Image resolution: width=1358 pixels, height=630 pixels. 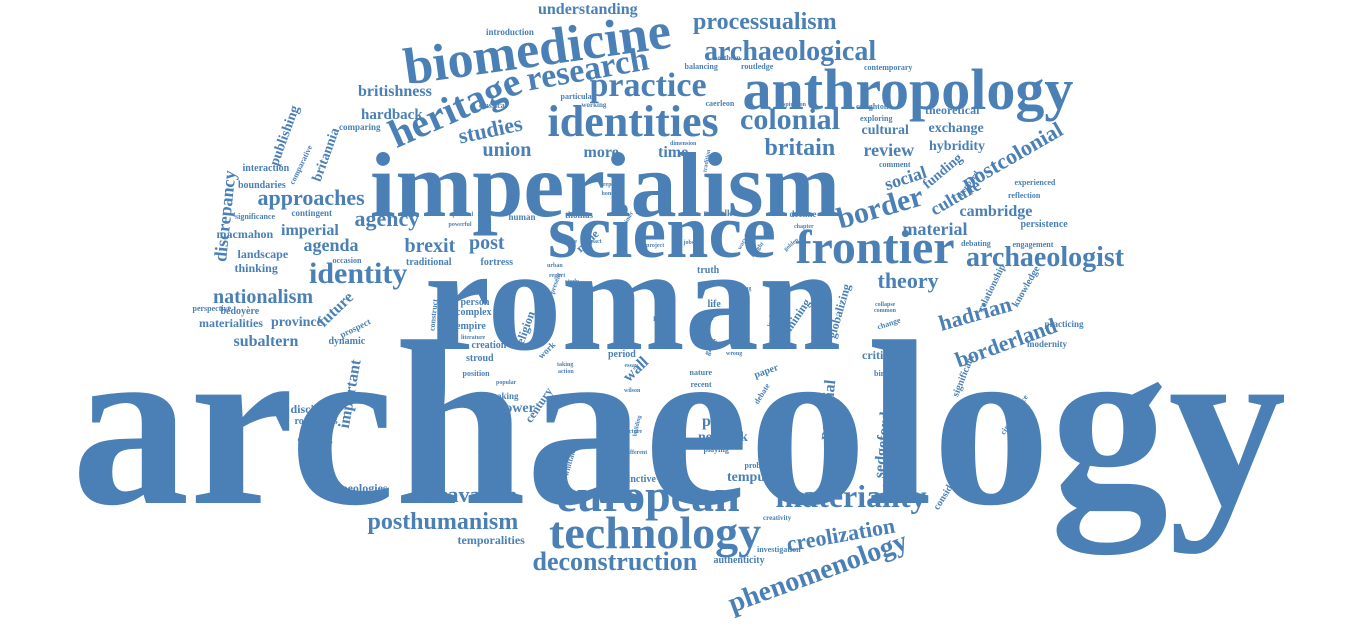 I want to click on cloud-word: traditional, so click(x=429, y=262).